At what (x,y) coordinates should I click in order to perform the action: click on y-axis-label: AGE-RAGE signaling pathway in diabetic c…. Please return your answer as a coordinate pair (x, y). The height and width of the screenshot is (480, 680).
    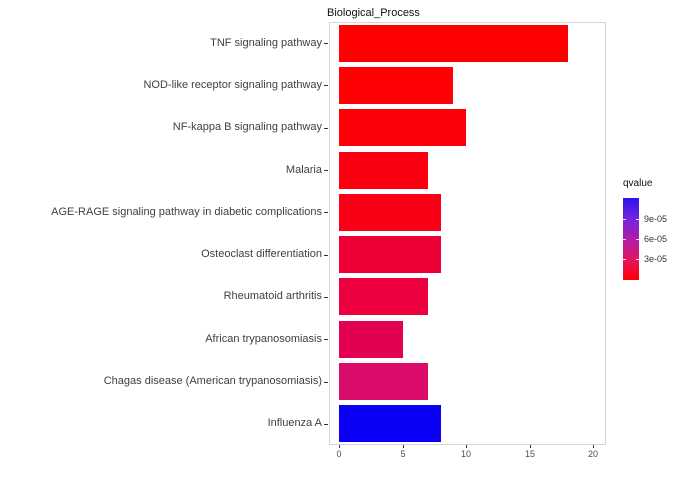
    Looking at the image, I should click on (186, 211).